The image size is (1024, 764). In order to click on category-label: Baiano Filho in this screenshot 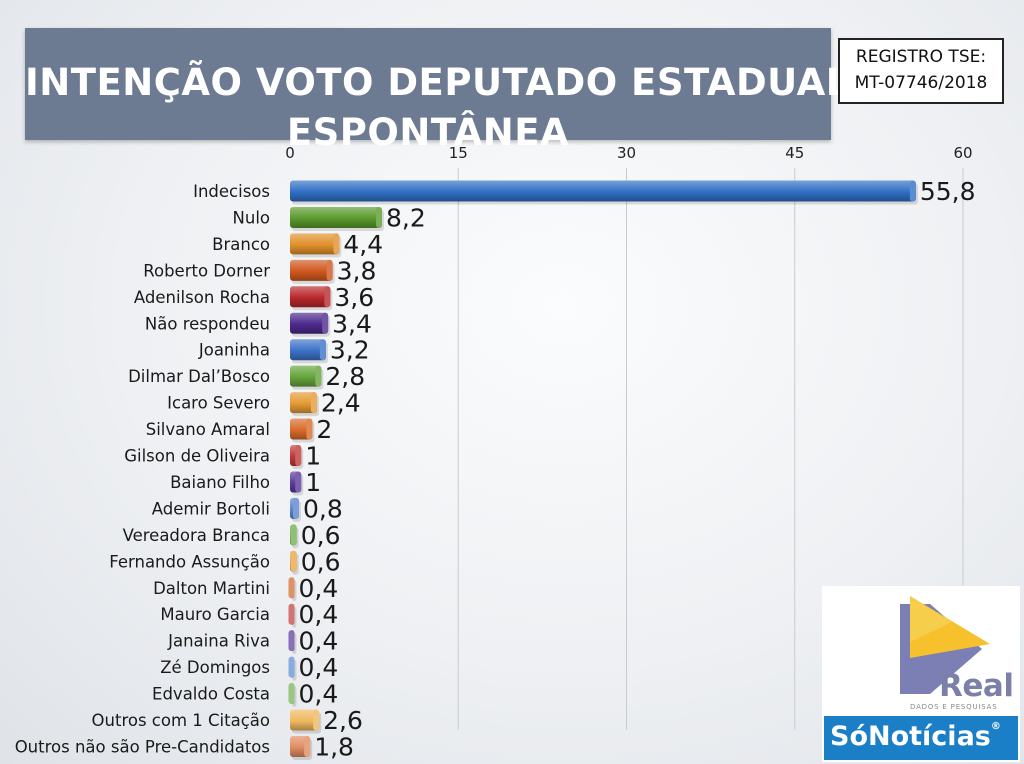, I will do `click(220, 482)`.